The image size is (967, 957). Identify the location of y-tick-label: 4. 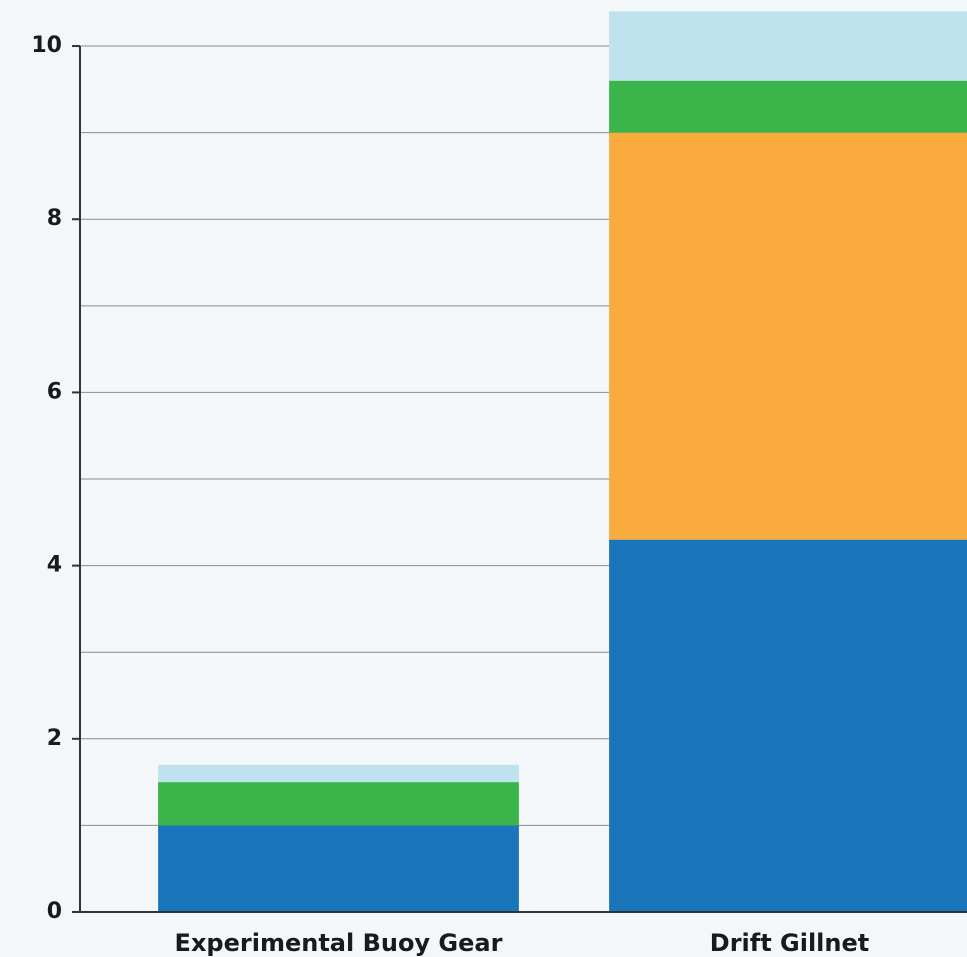
(54, 565).